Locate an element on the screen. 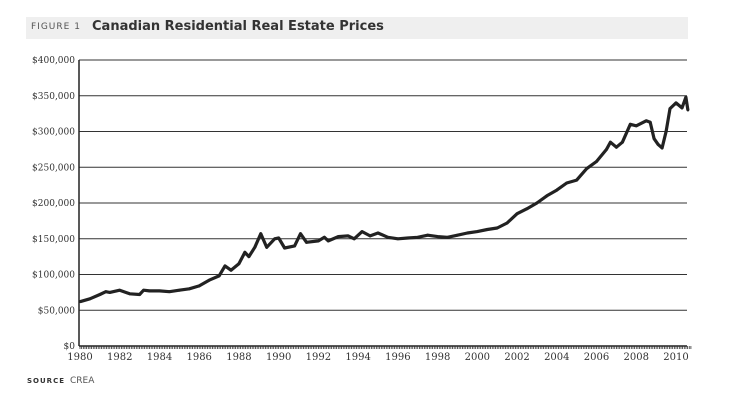 This screenshot has height=410, width=738. x-tick-label: 2000 is located at coordinates (477, 357).